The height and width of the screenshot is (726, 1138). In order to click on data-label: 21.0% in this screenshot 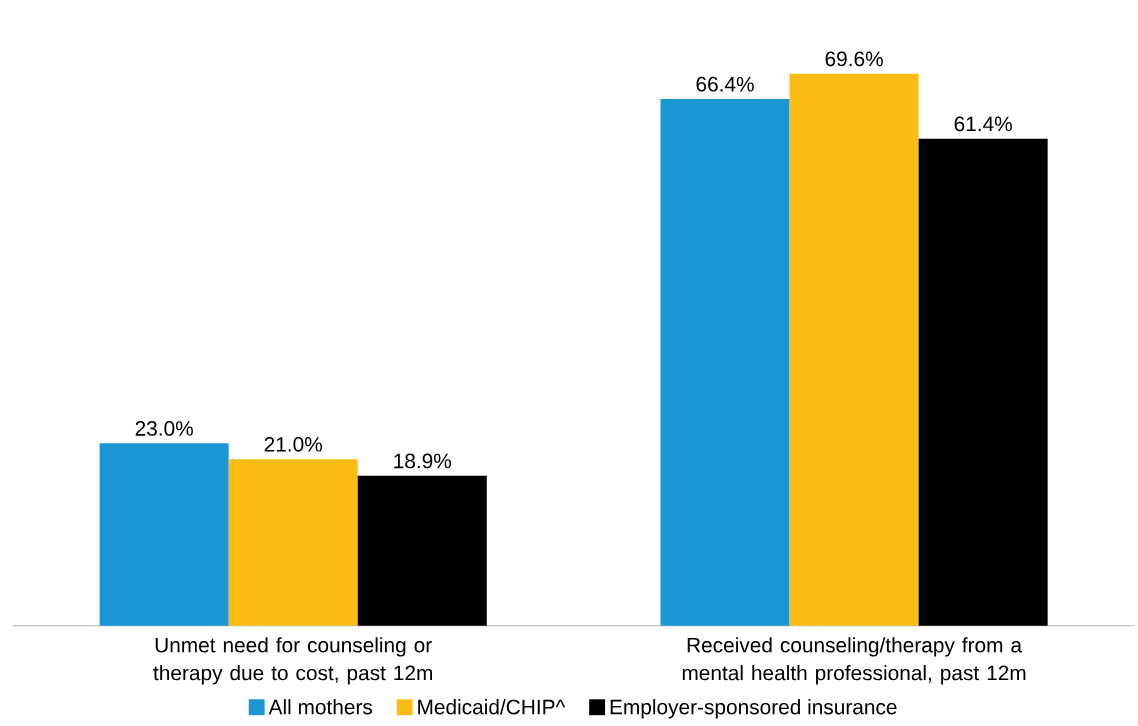, I will do `click(293, 444)`.